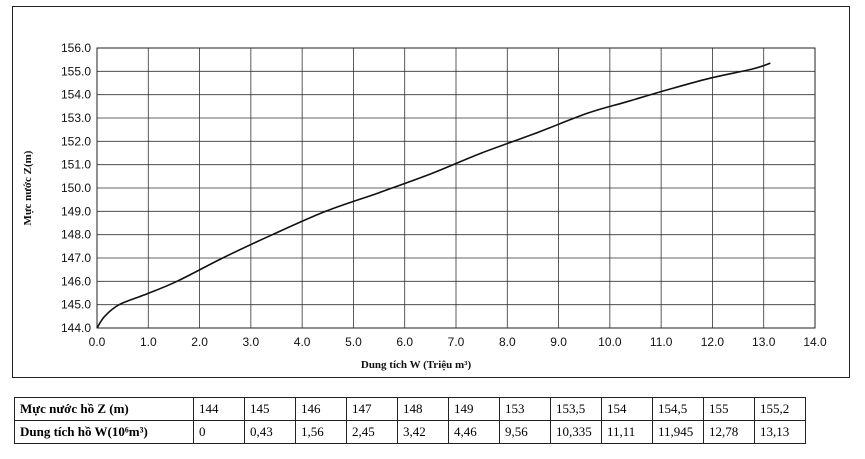  What do you see at coordinates (219, 409) in the screenshot?
I see `table-cell-z: 144` at bounding box center [219, 409].